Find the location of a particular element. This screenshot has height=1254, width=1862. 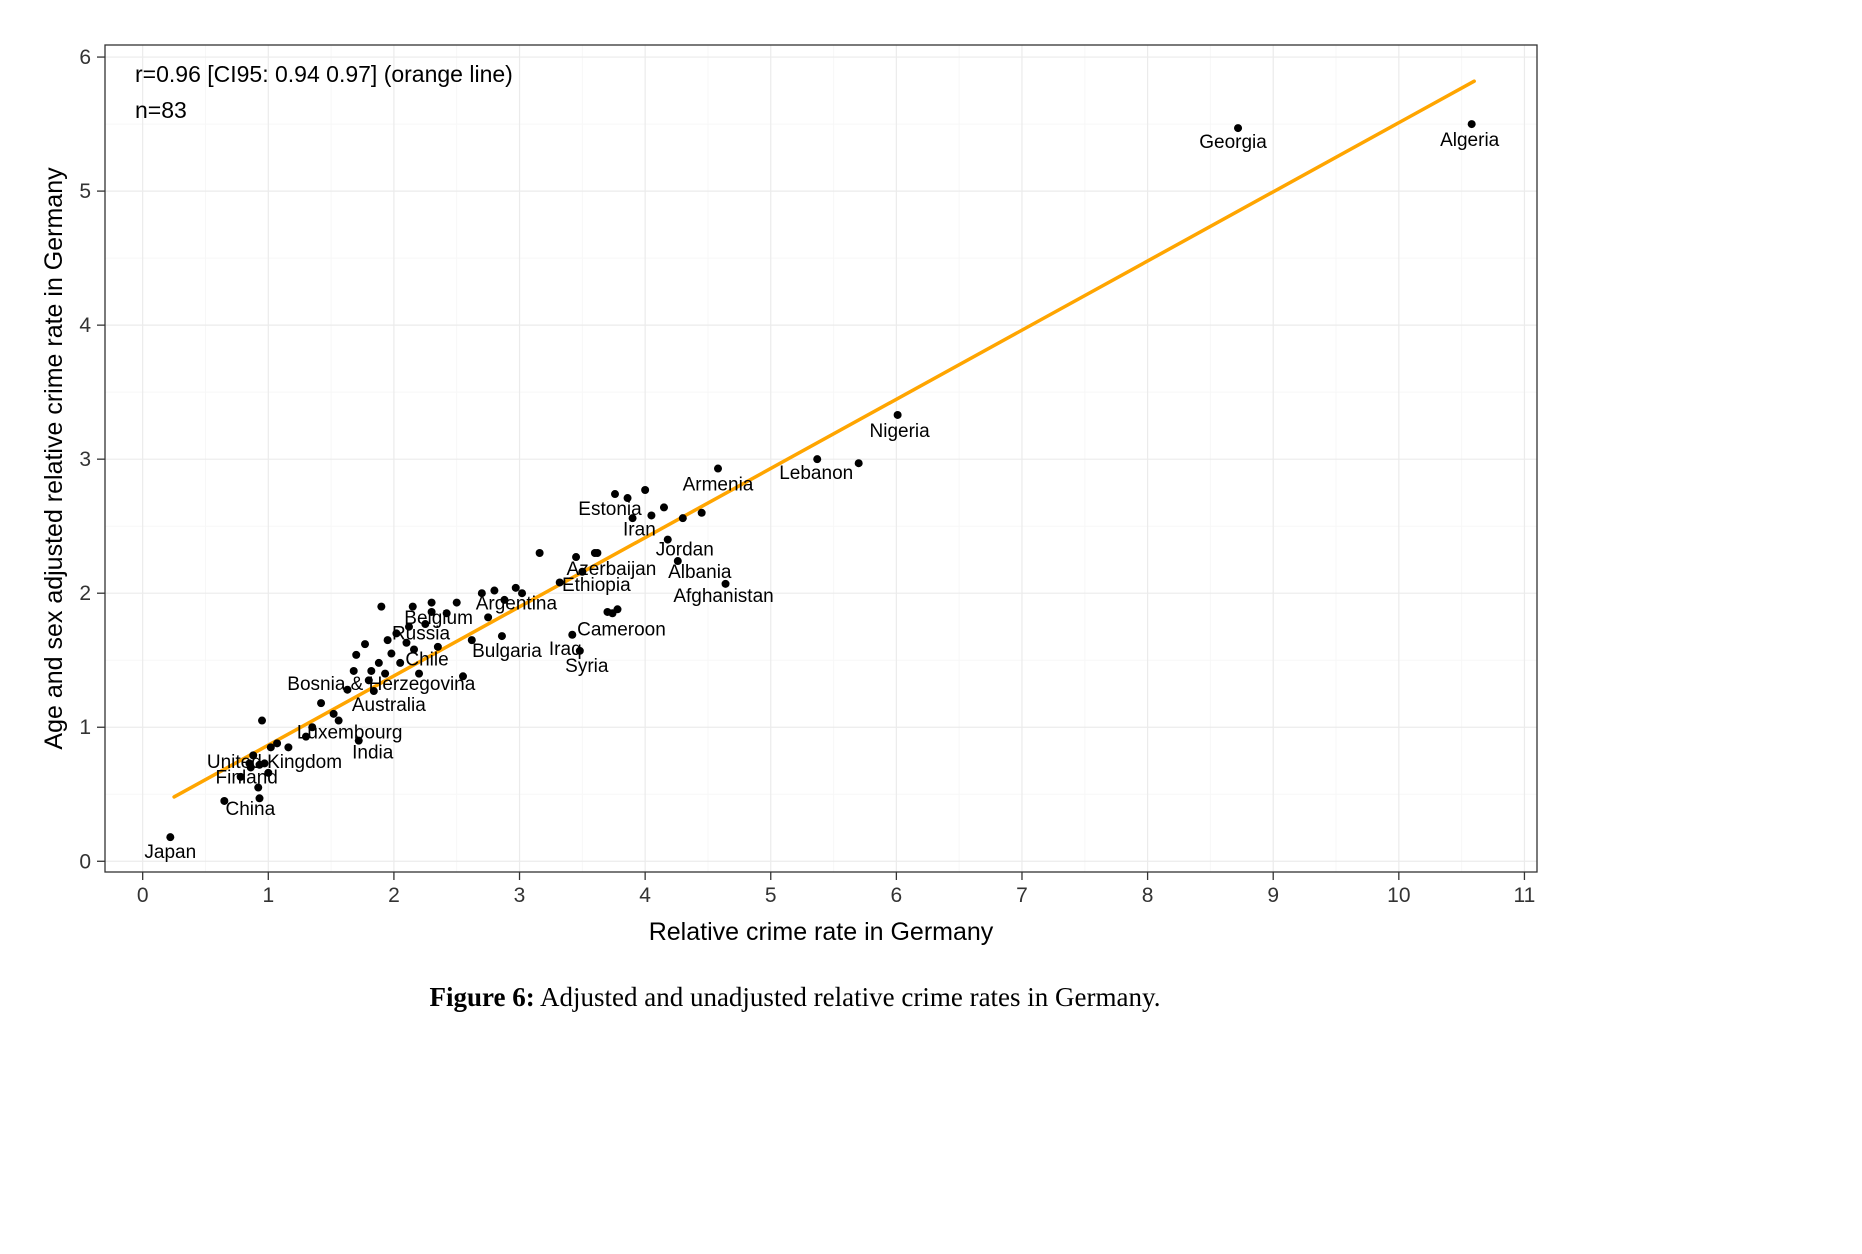

y-tick-label: 0 is located at coordinates (85, 861).